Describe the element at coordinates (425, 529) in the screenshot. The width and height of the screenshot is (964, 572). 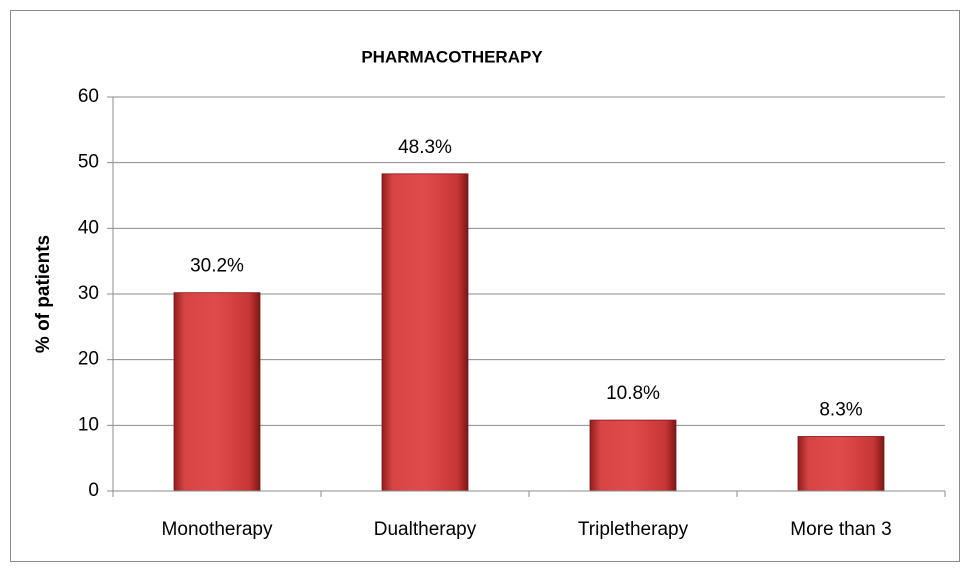
I see `x-tick-label: Dualtherapy` at that location.